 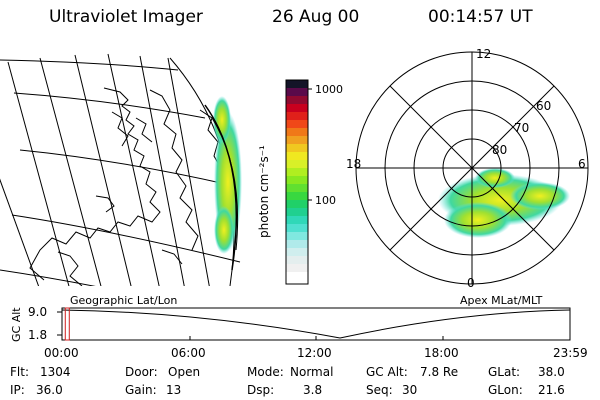 What do you see at coordinates (505, 390) in the screenshot?
I see `glon-label: GLon:` at bounding box center [505, 390].